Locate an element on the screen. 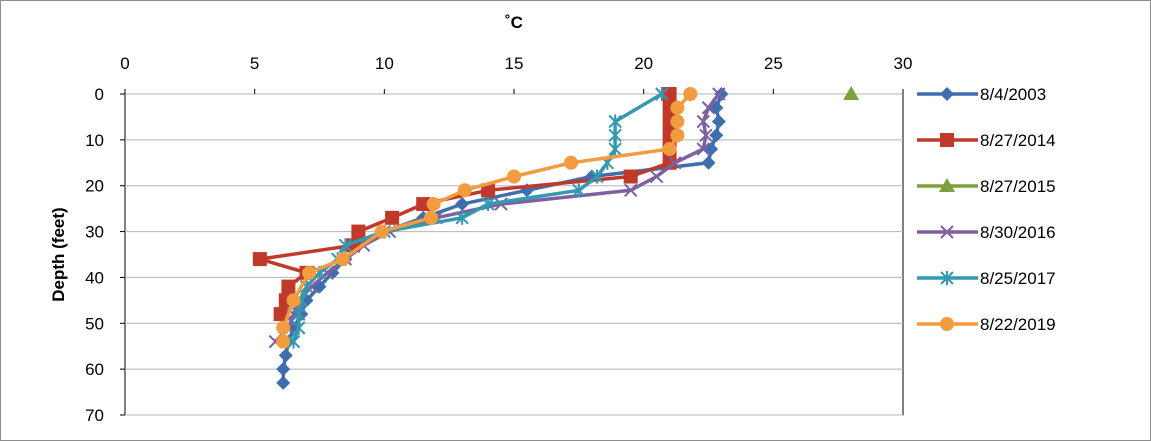 This screenshot has width=1151, height=441. y-tick-label: 40 is located at coordinates (94, 277).